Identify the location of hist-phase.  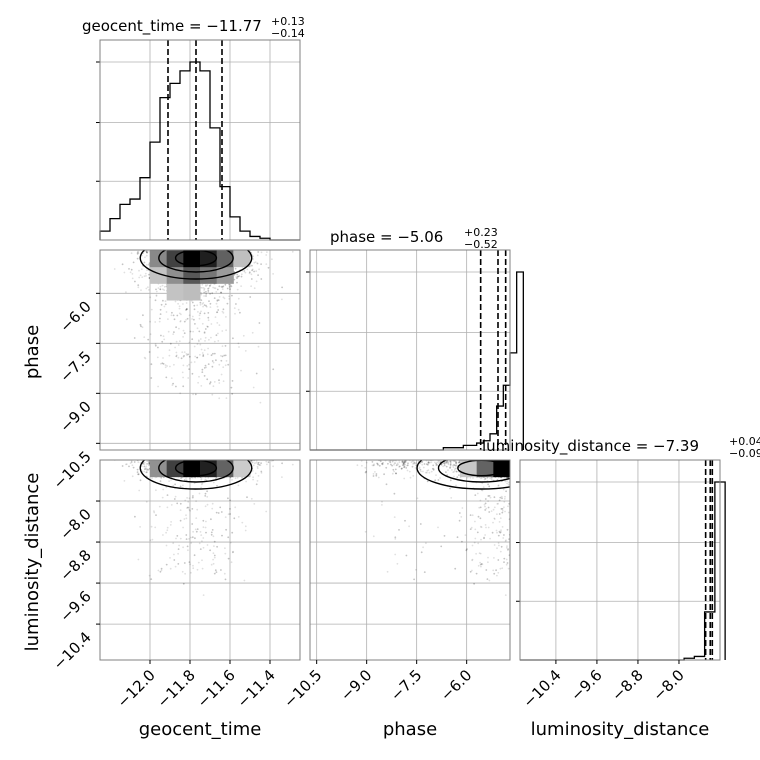
(415, 350).